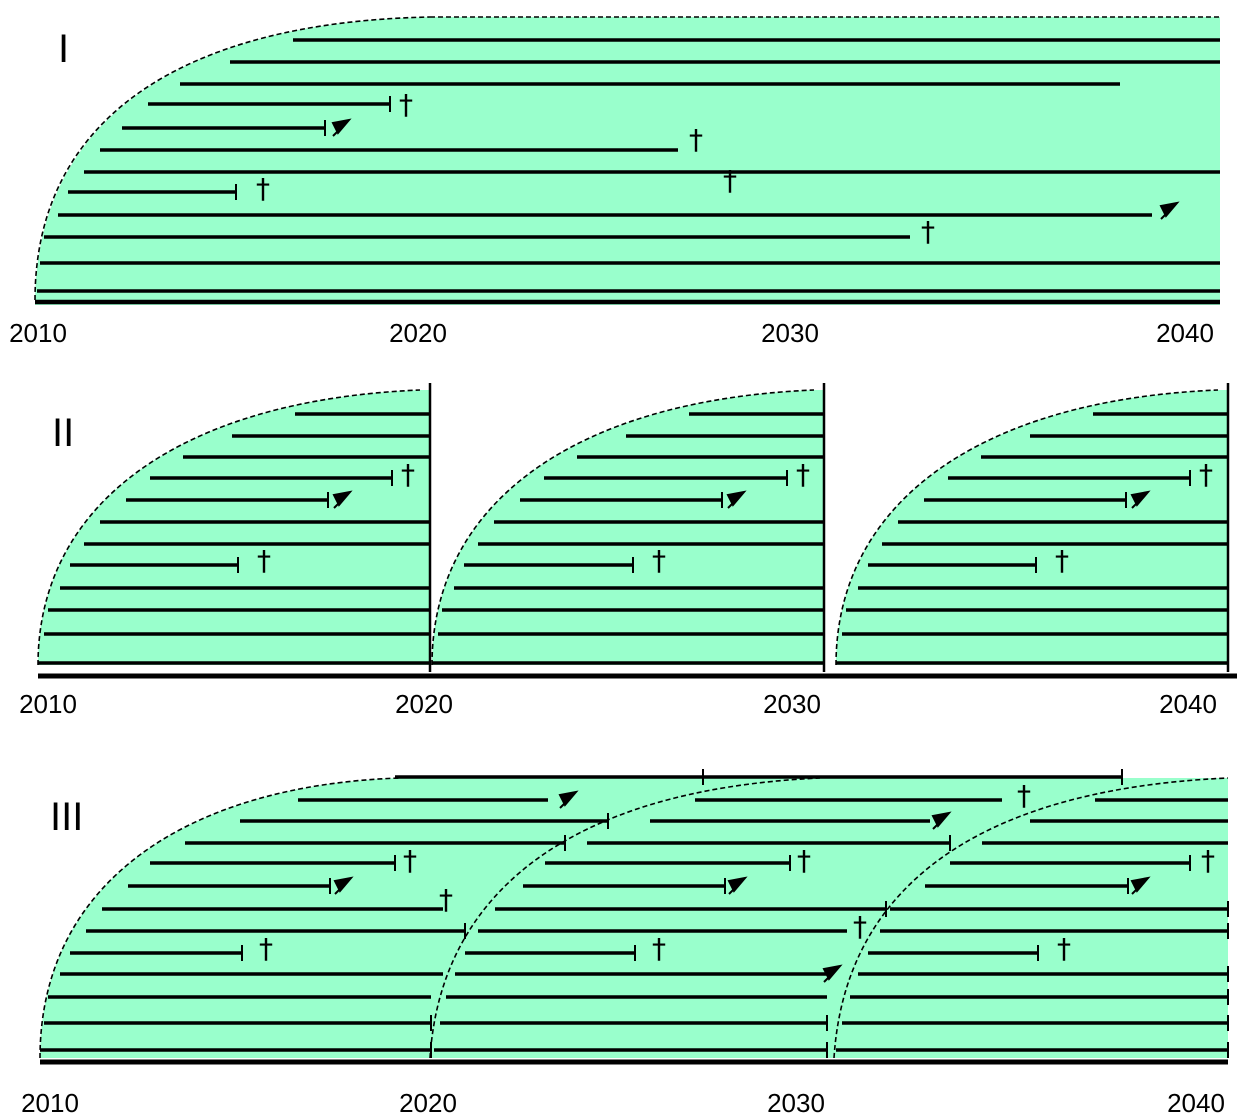  What do you see at coordinates (63, 433) in the screenshot?
I see `panel-label: II` at bounding box center [63, 433].